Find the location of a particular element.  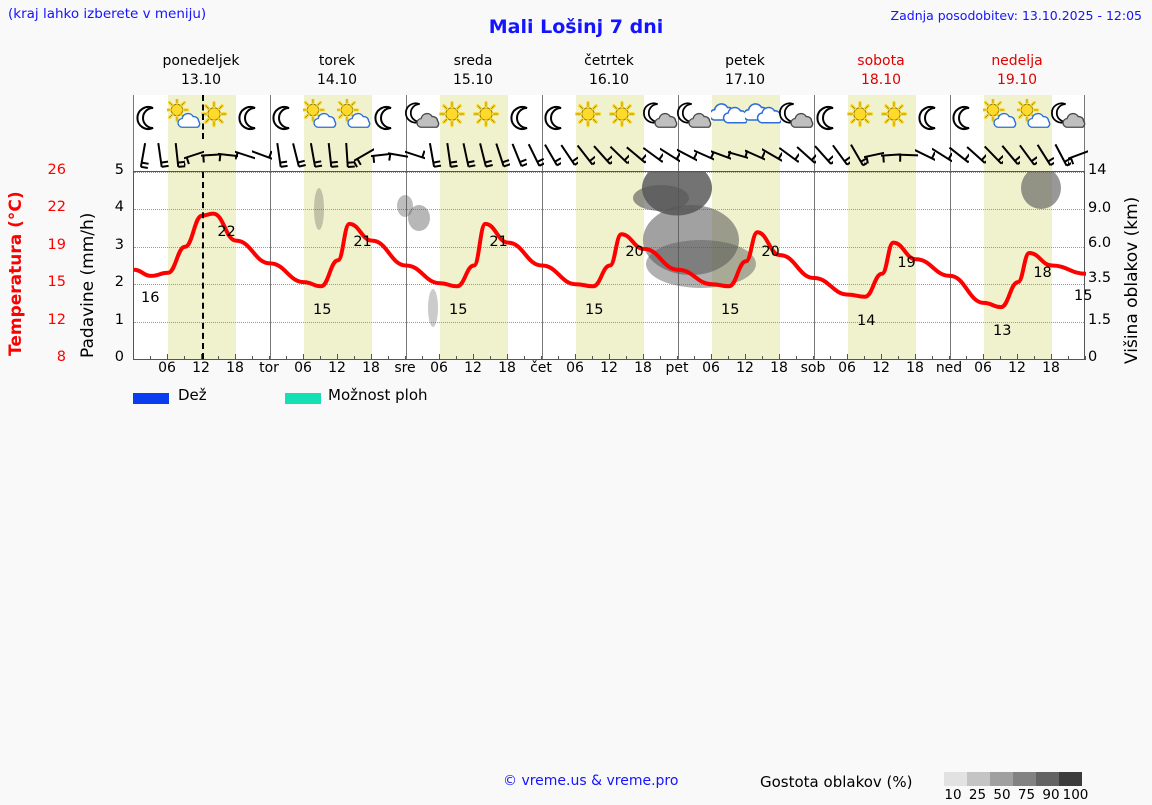

temperature-tick: 12 is located at coordinates (51, 320).